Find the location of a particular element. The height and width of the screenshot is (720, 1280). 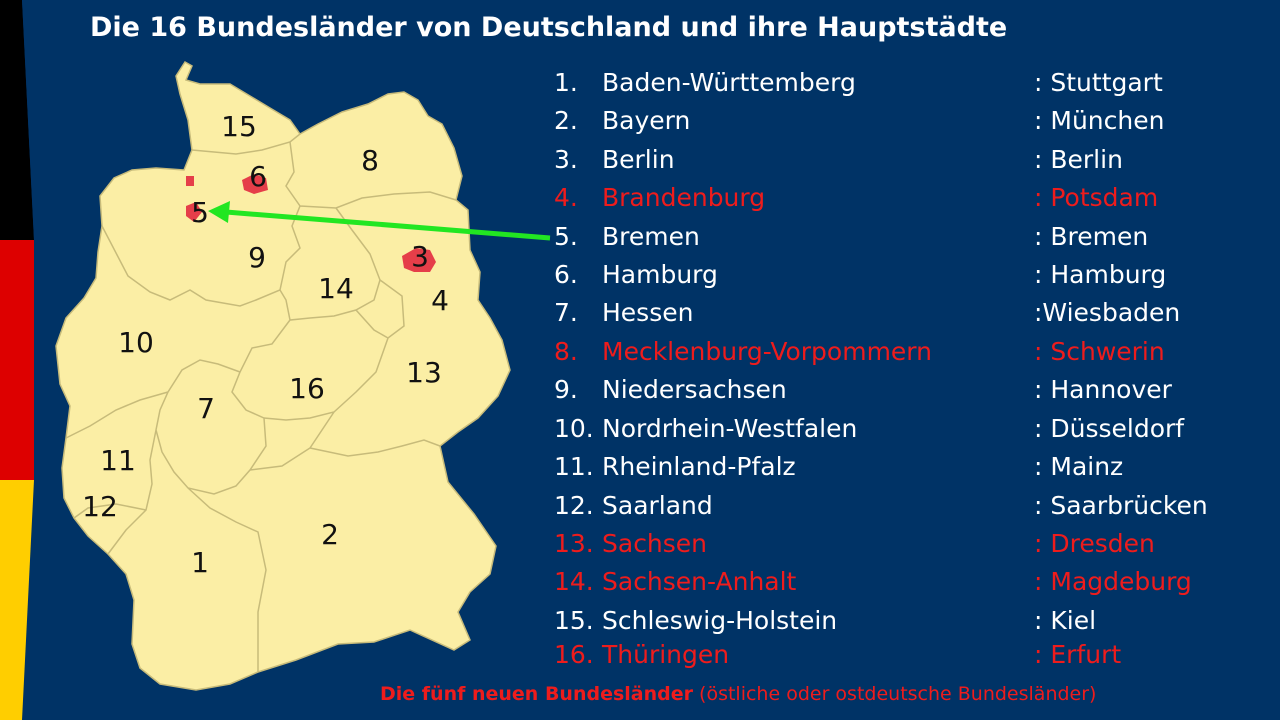

state-name: Bremen is located at coordinates (651, 236).